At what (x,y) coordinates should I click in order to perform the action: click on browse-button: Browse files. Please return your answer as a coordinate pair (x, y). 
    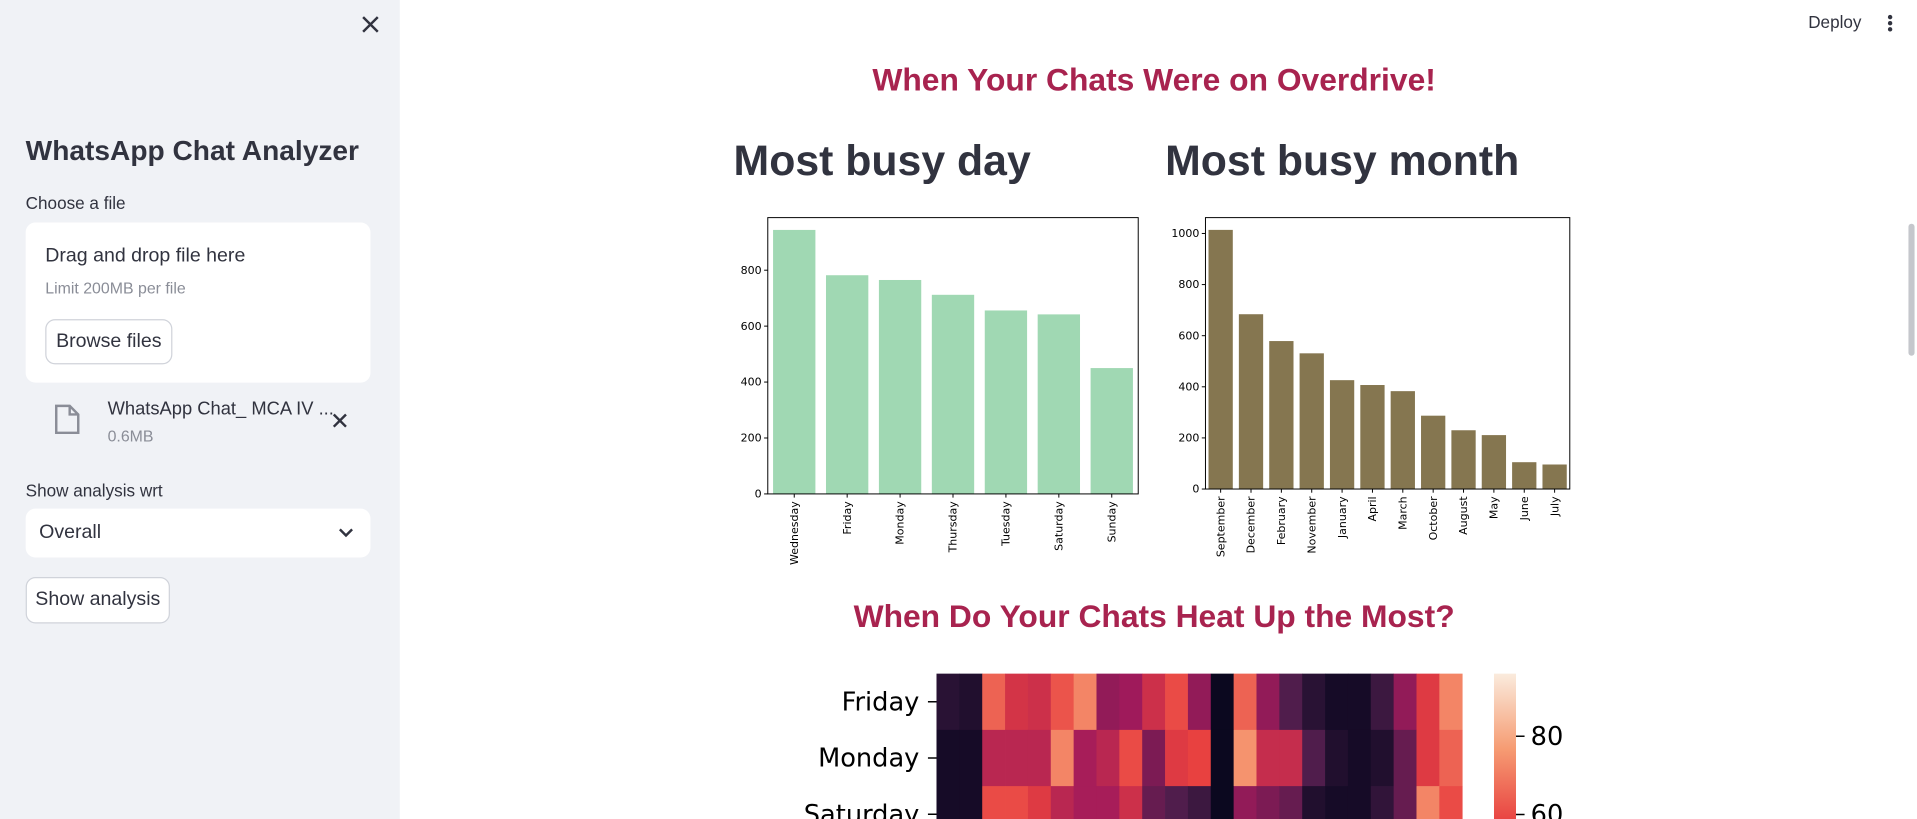
    Looking at the image, I should click on (109, 342).